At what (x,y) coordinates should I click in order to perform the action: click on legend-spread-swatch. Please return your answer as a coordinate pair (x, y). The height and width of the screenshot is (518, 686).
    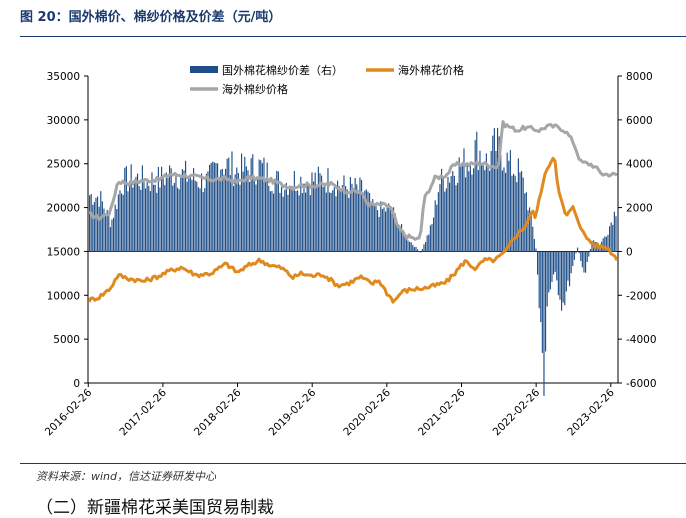
    Looking at the image, I should click on (204, 69).